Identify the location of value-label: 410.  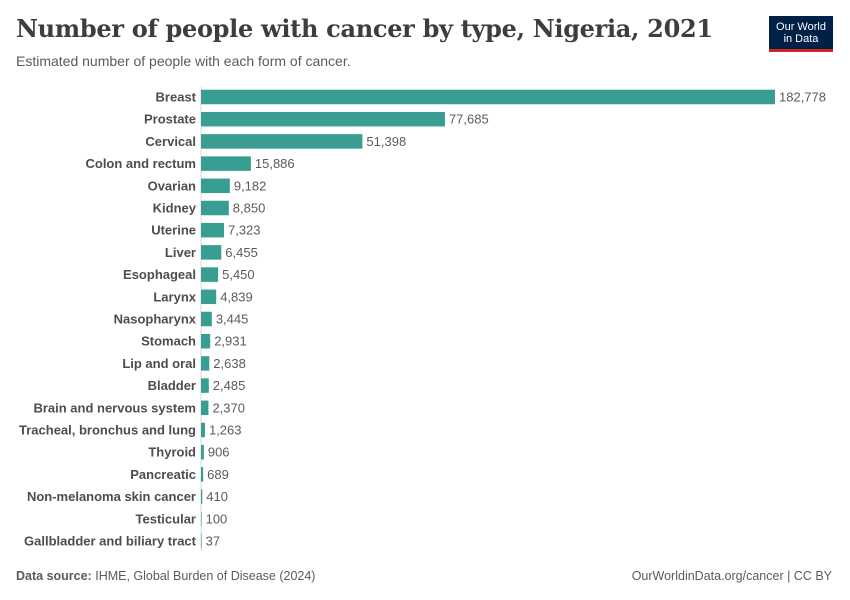
(217, 496).